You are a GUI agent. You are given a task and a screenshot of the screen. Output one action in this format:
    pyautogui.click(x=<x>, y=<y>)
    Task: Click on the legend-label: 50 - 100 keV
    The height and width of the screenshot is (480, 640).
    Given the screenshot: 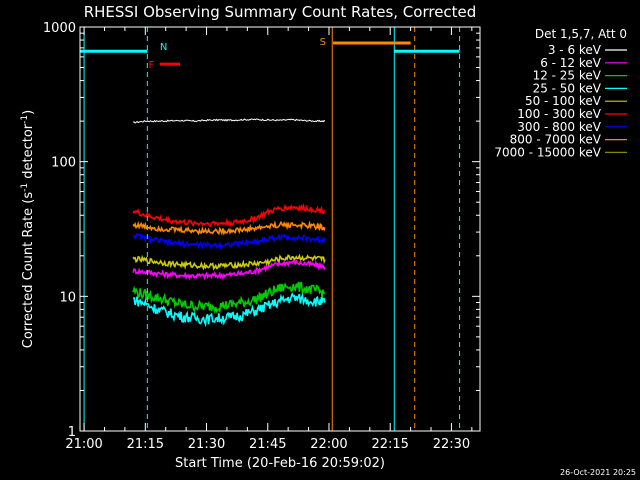 What is the action you would take?
    pyautogui.click(x=563, y=101)
    